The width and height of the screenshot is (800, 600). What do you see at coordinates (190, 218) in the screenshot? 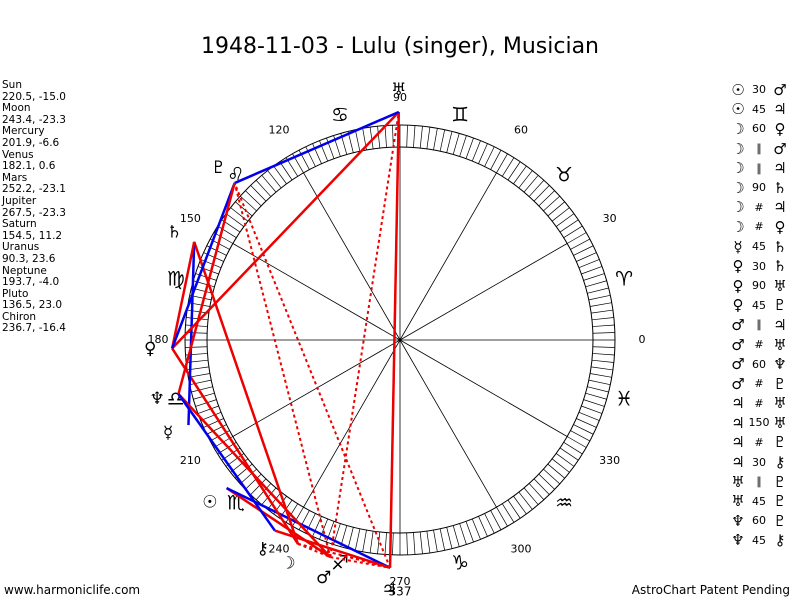
I see `degree-label: 150` at bounding box center [190, 218].